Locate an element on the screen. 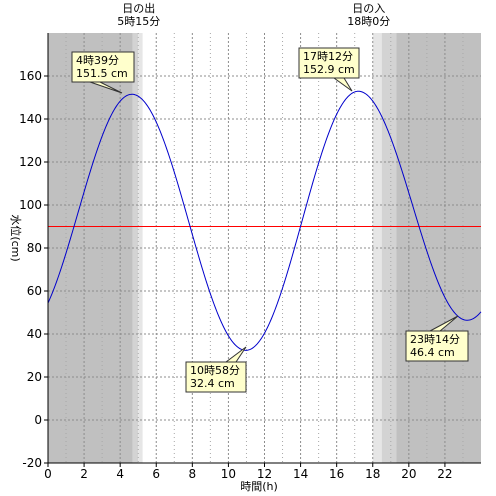  sunrise-label: 日の出 is located at coordinates (138, 8).